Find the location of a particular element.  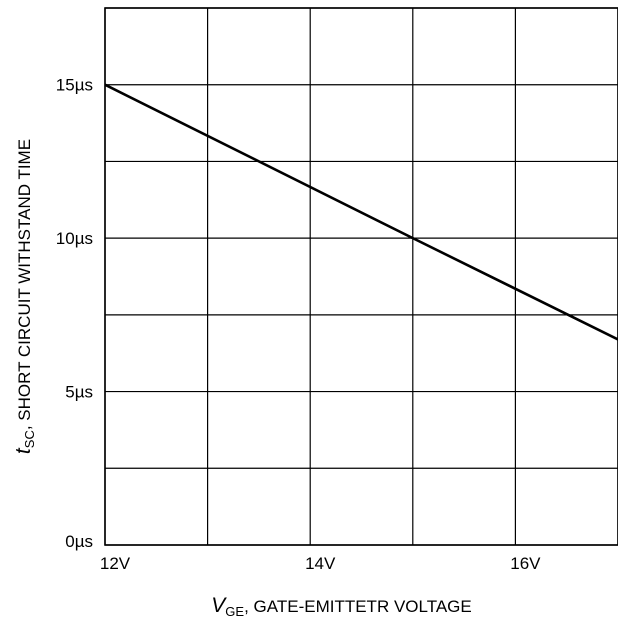

y-axis-text: , SHORT CIRCUIT WITHSTAND TIME is located at coordinates (24, 284).